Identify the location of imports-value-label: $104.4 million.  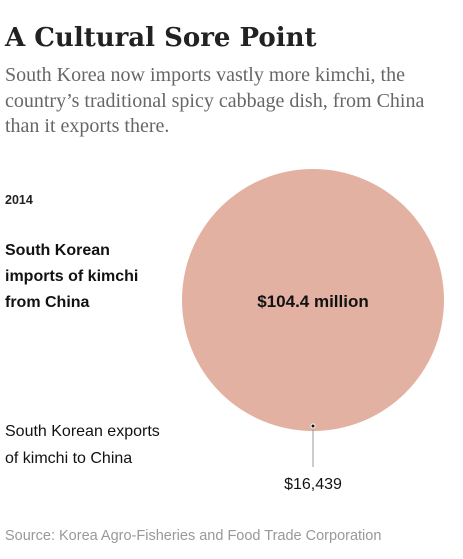
(313, 301).